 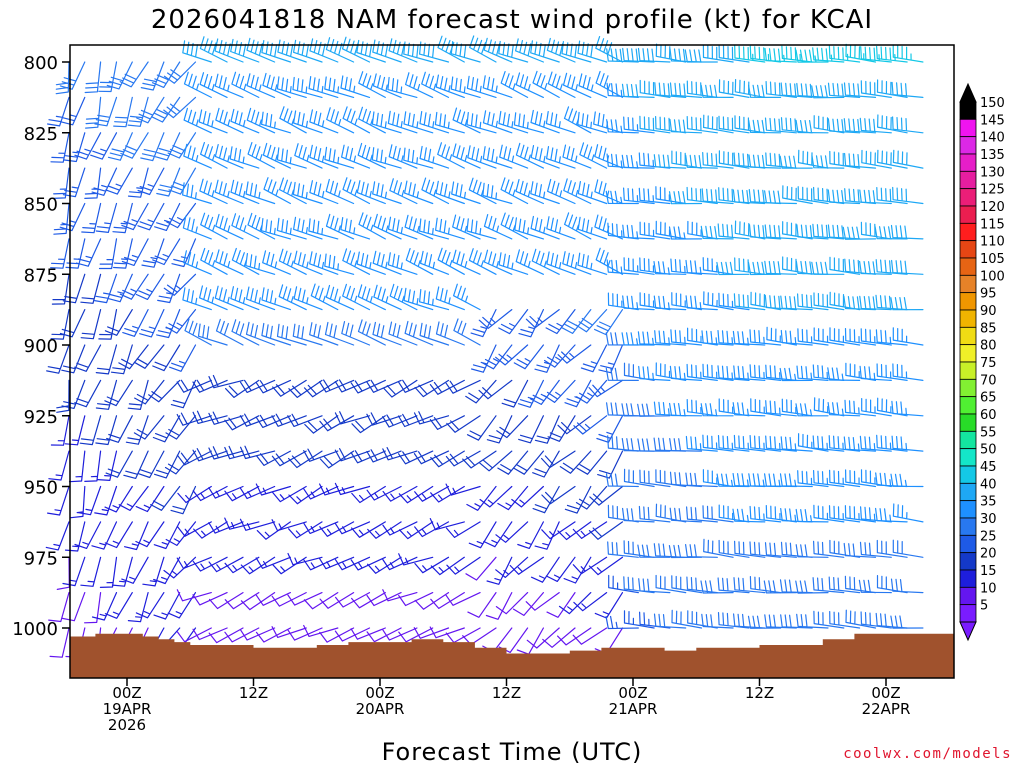 What do you see at coordinates (988, 588) in the screenshot?
I see `colorbar-label: 10` at bounding box center [988, 588].